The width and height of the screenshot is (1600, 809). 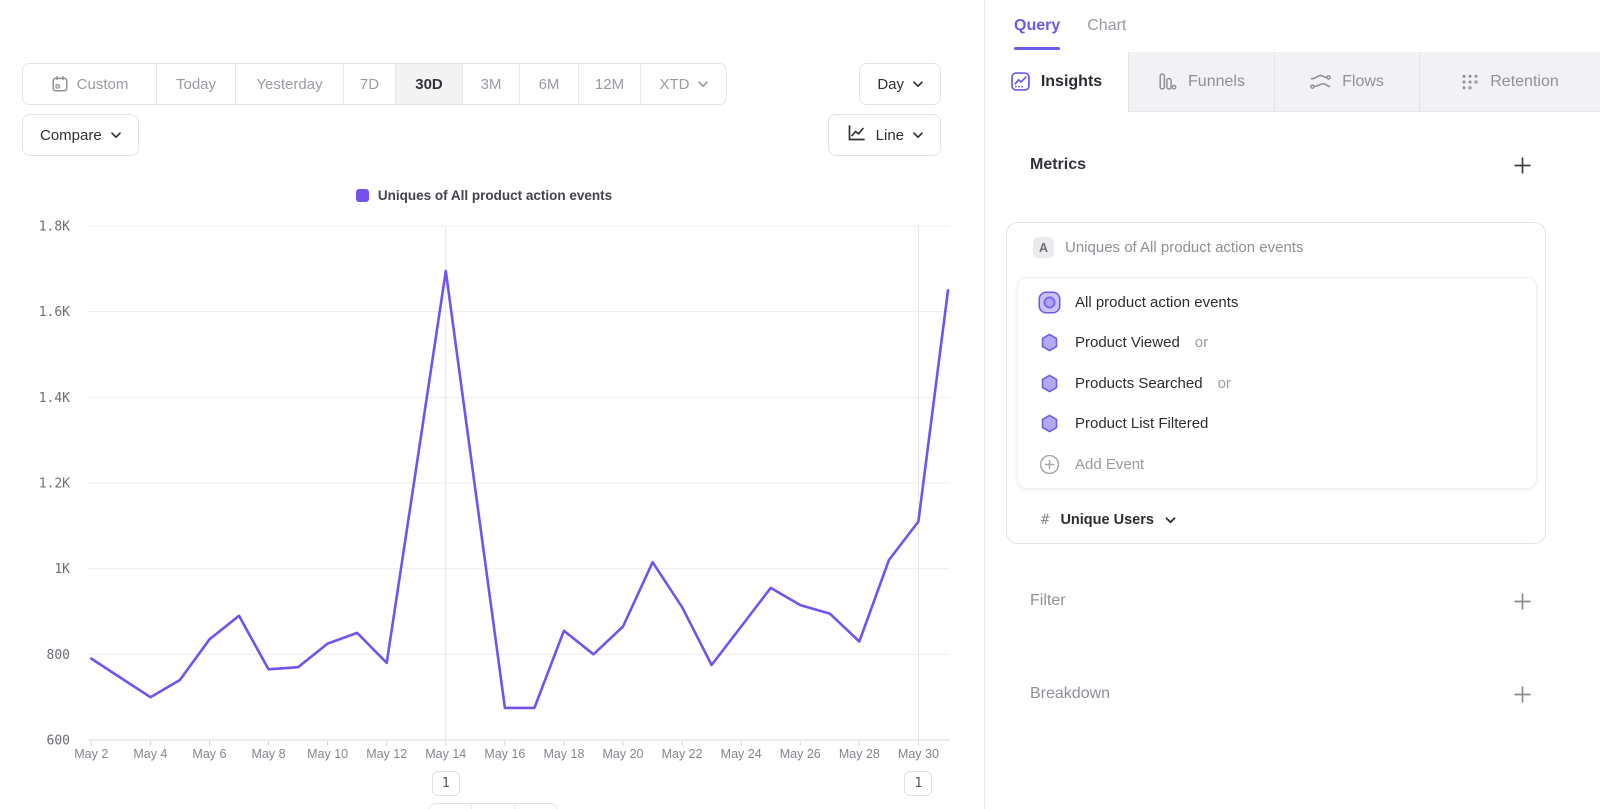 I want to click on date-range-label: Custom, so click(x=102, y=84).